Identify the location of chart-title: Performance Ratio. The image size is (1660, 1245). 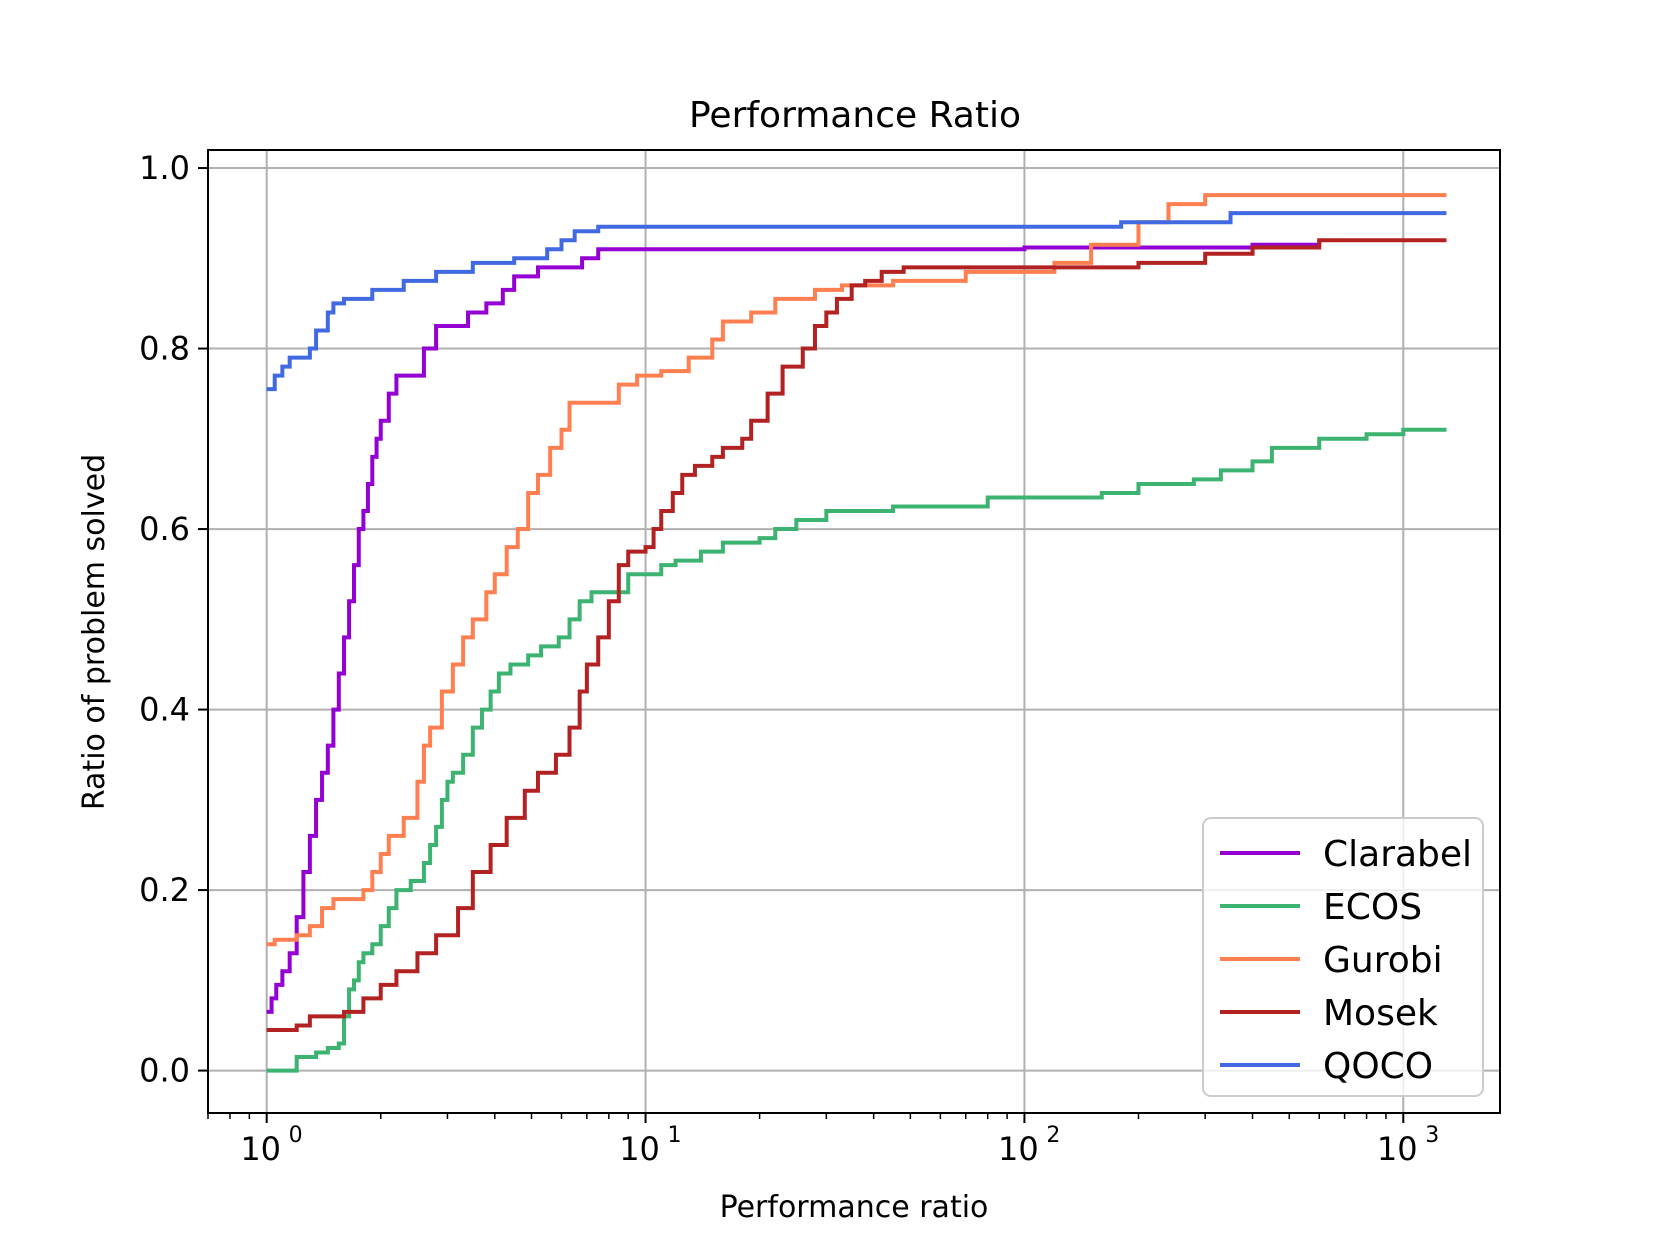
(855, 115).